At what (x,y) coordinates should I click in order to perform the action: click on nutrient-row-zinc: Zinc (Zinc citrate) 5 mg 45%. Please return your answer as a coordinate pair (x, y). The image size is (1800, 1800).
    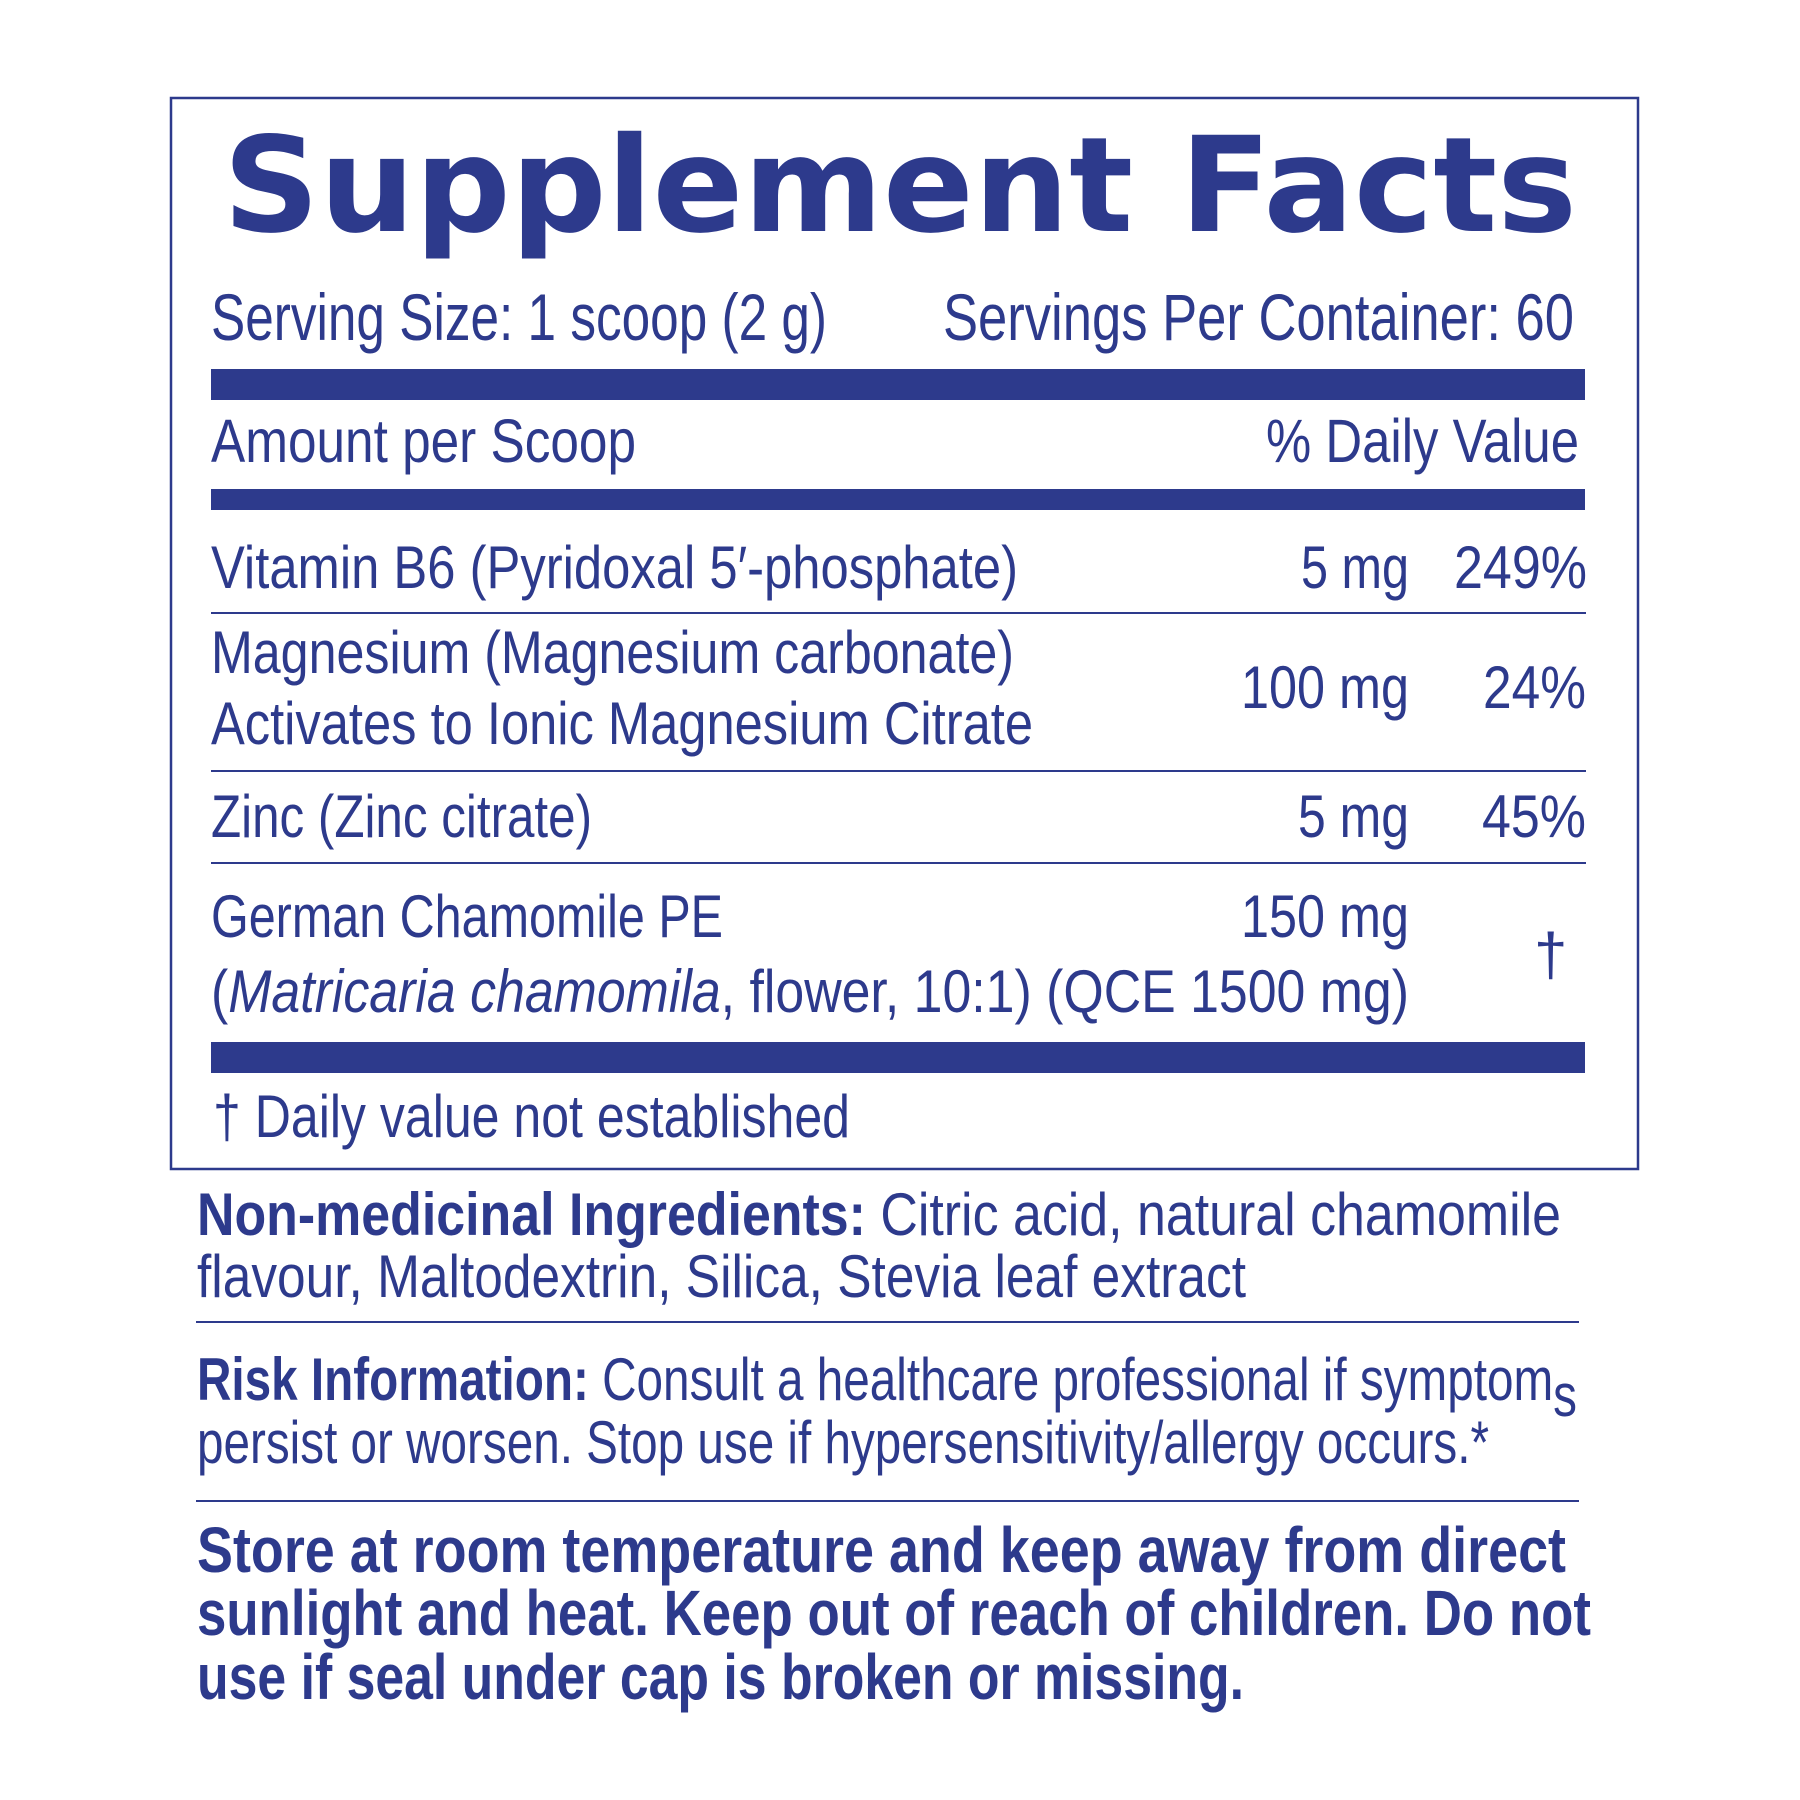
    Looking at the image, I should click on (898, 816).